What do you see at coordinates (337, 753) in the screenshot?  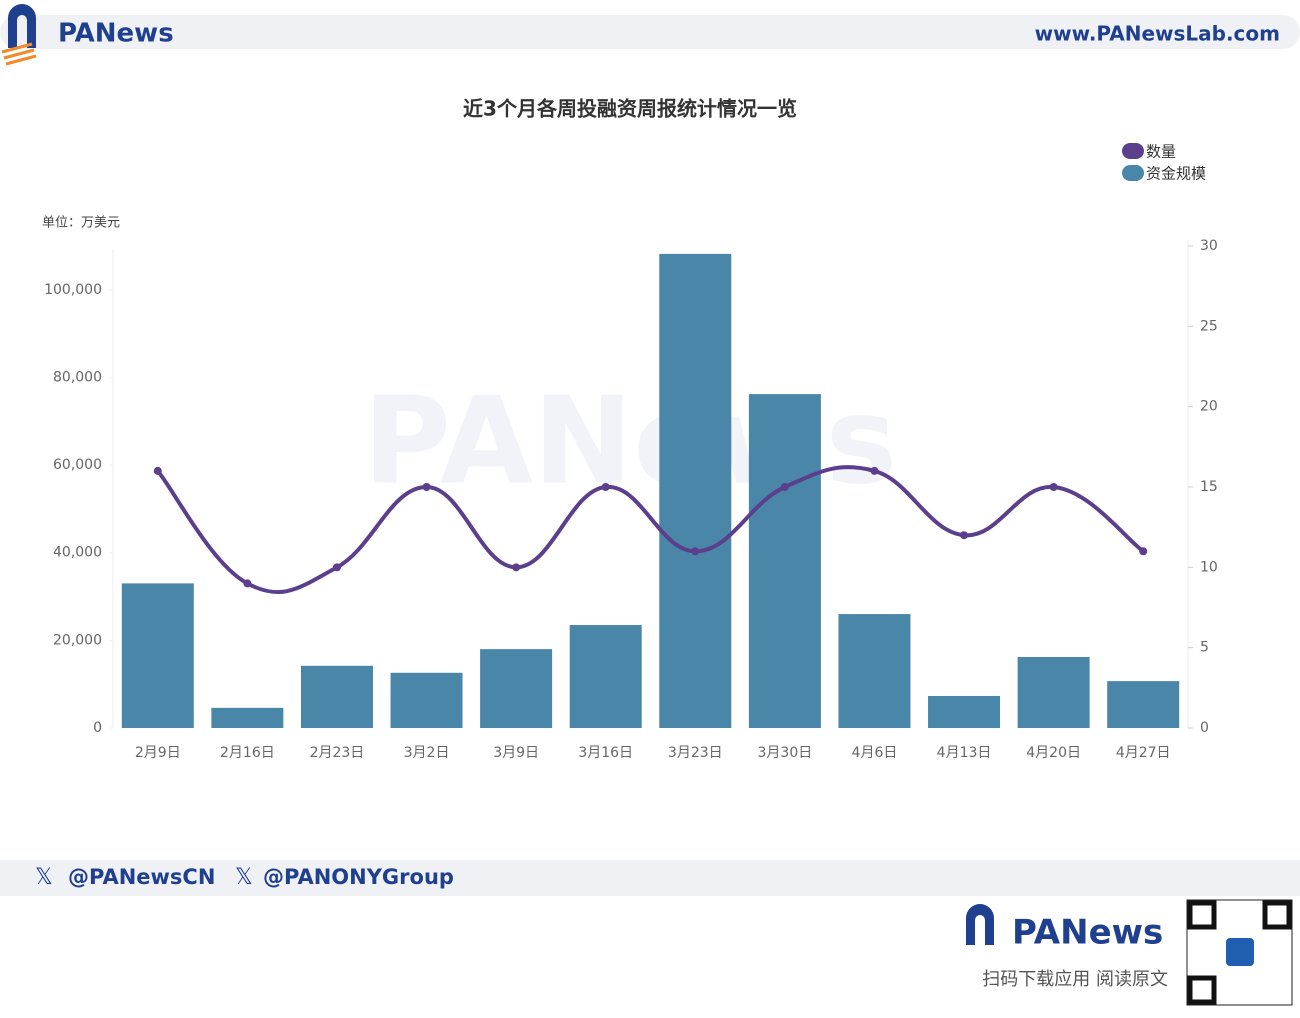 I see `x-tick-label: 2月23日` at bounding box center [337, 753].